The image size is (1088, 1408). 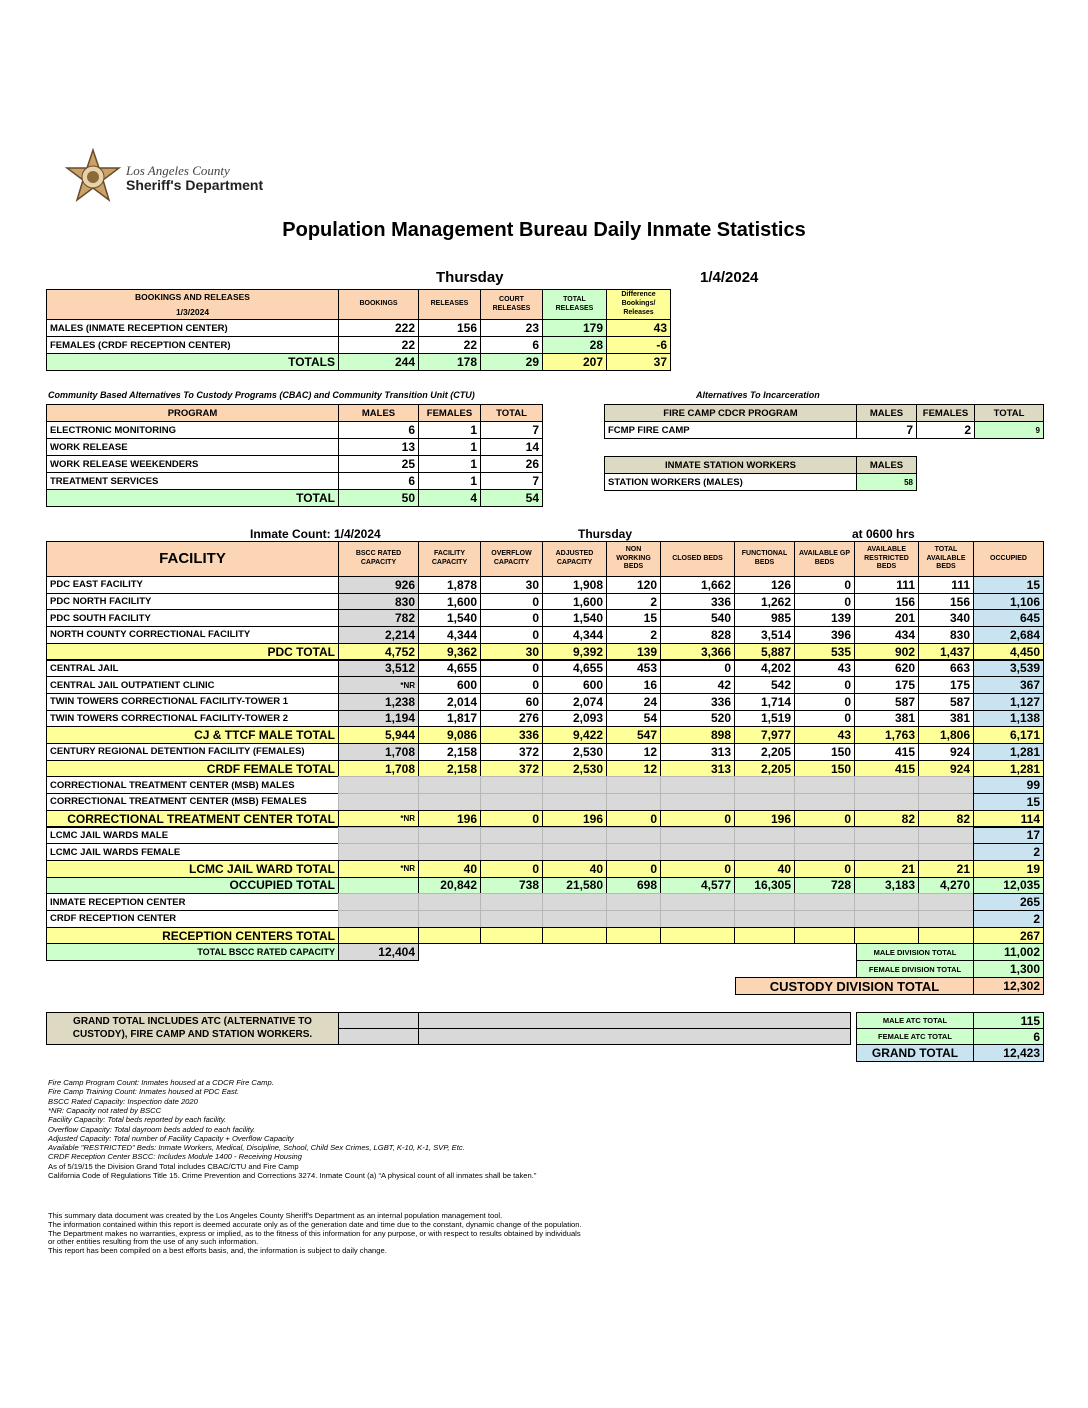 What do you see at coordinates (764, 885) in the screenshot?
I see `facility-value: 16,305` at bounding box center [764, 885].